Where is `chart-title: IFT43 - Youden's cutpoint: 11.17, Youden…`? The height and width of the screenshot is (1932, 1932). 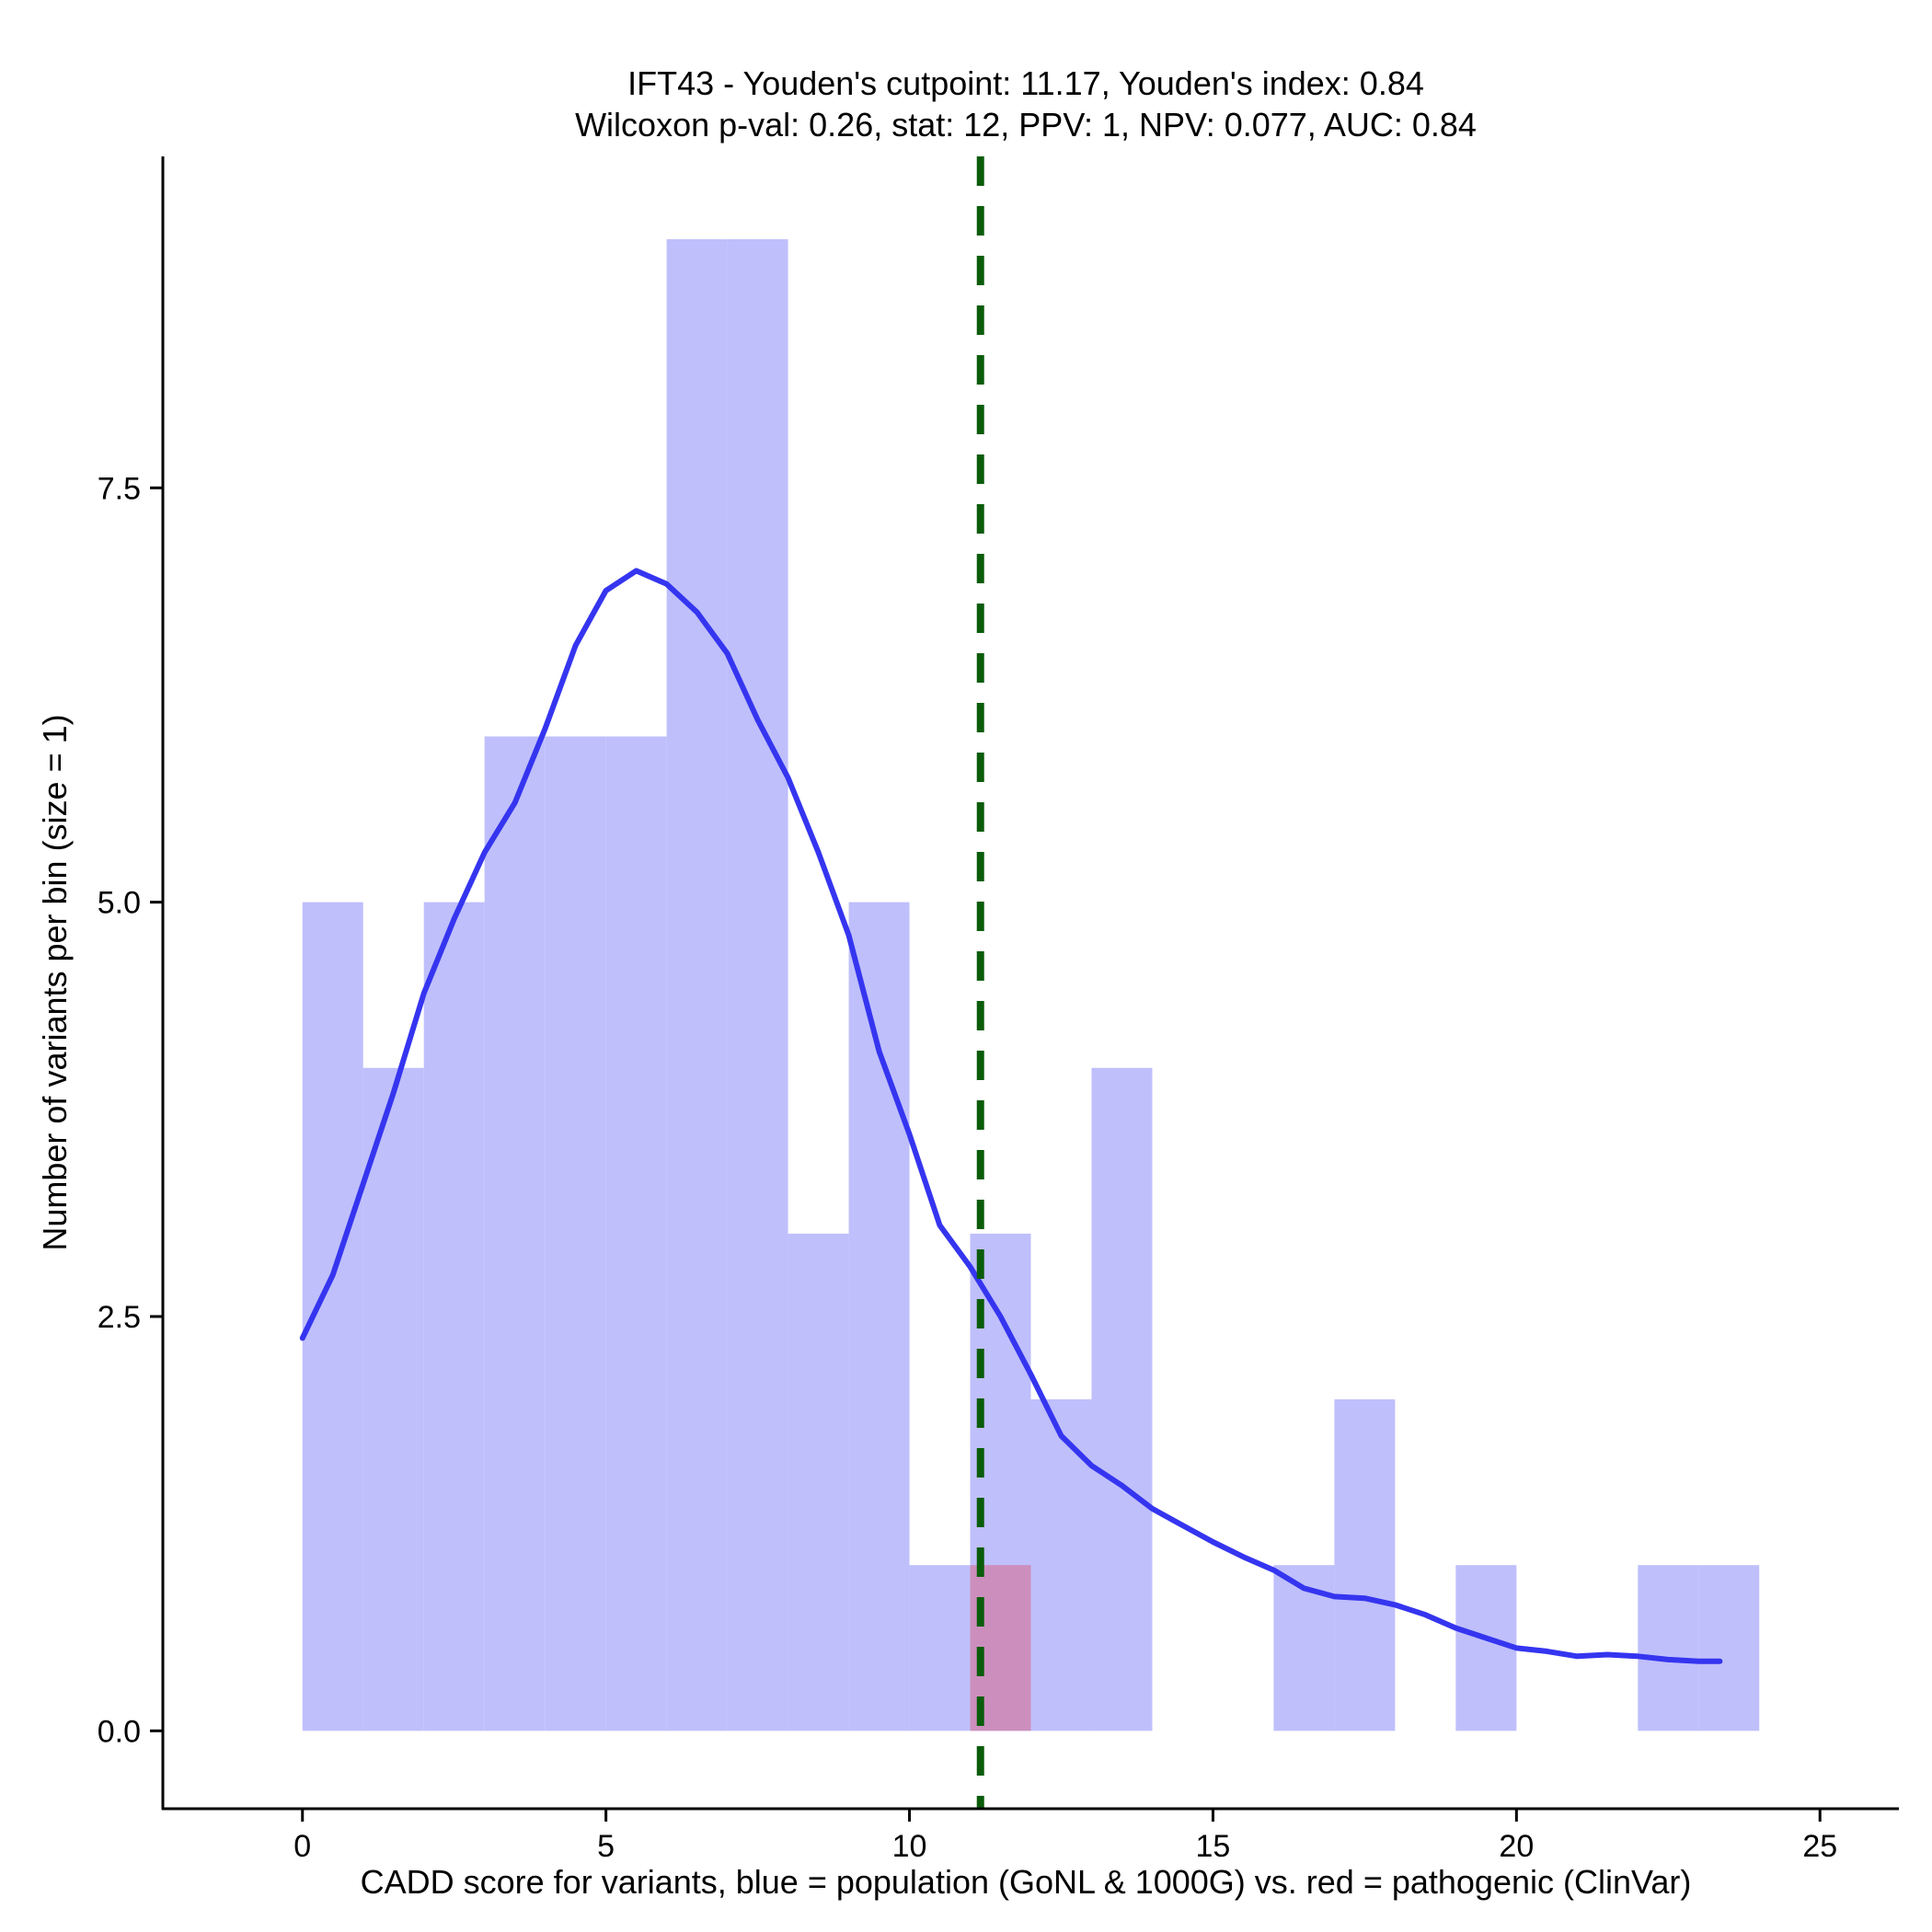 chart-title: IFT43 - Youden's cutpoint: 11.17, Youden… is located at coordinates (1025, 83).